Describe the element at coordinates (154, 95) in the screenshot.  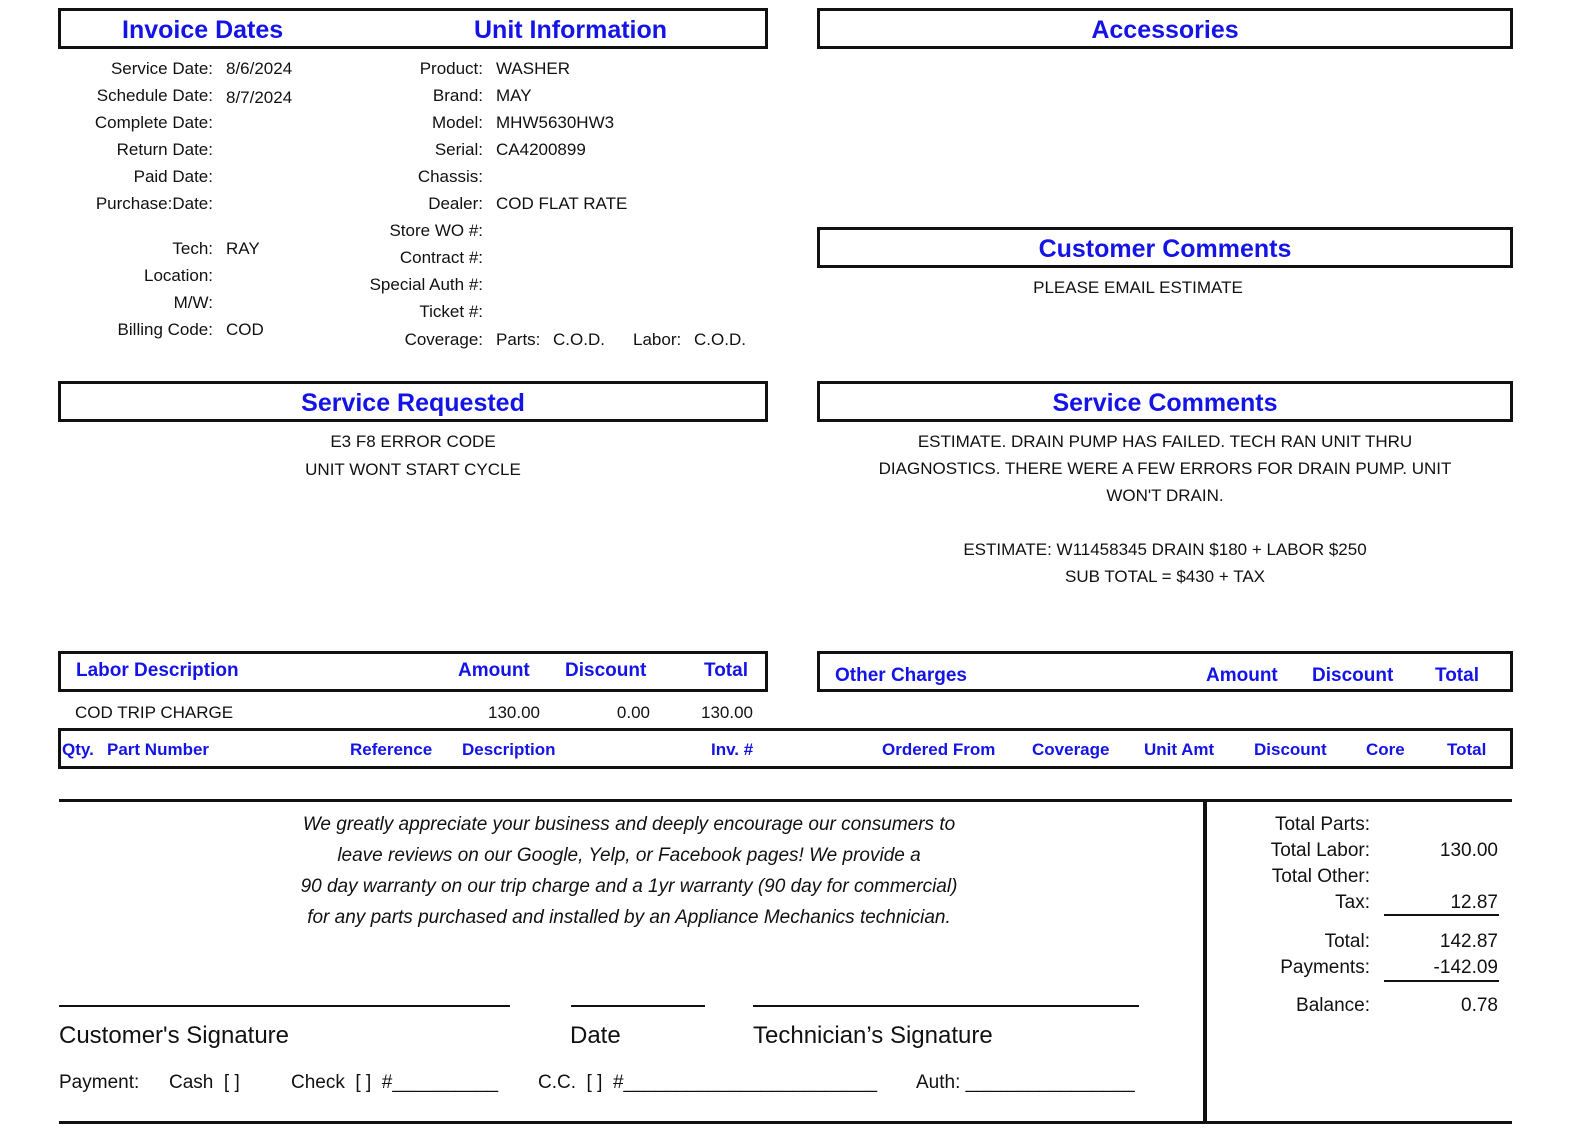
I see `date-label: Schedule Date:` at that location.